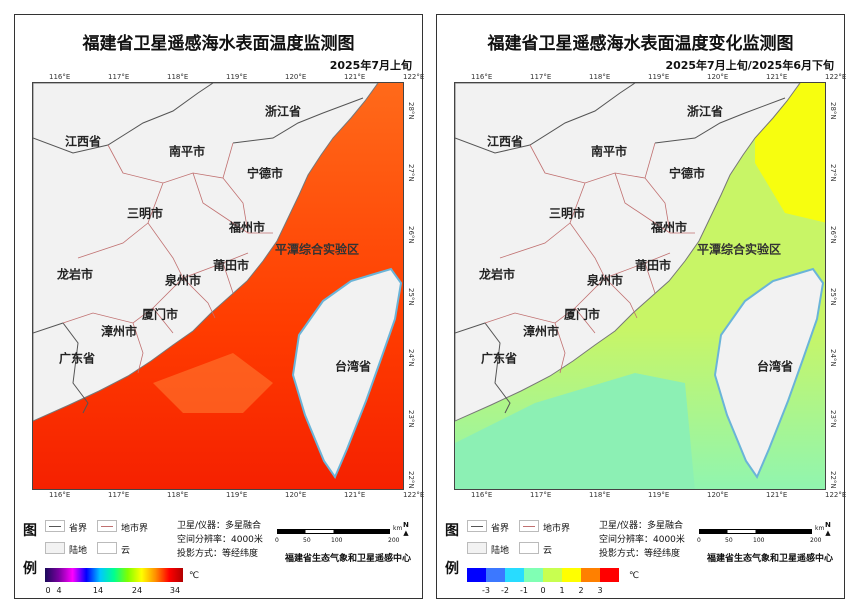 Image resolution: width=860 pixels, height=604 pixels. What do you see at coordinates (137, 590) in the screenshot?
I see `colorbar-tick: 24` at bounding box center [137, 590].